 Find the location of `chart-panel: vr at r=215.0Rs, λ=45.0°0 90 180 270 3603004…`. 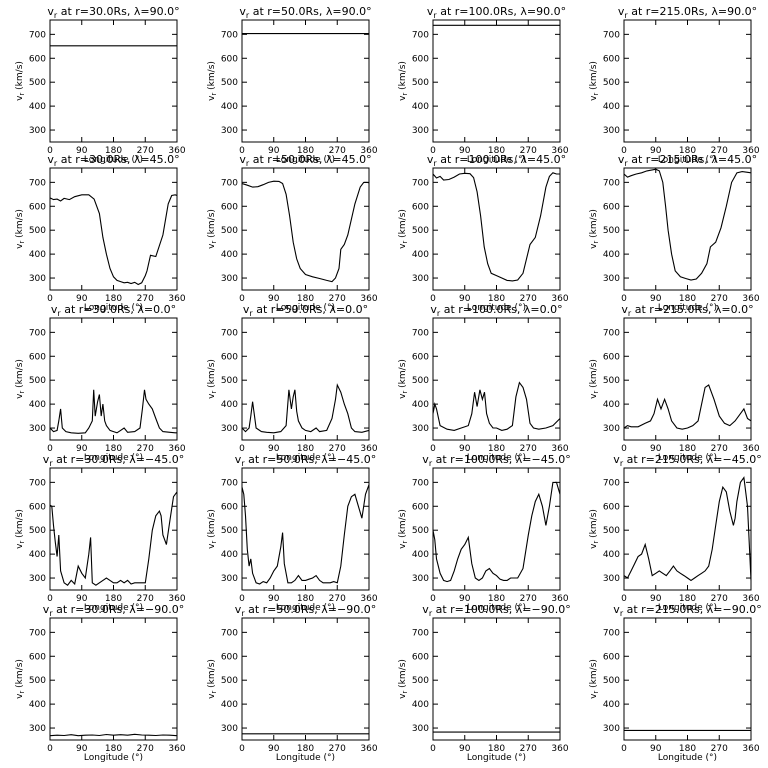

chart-panel: vr at r=215.0Rs, λ=45.0°0 90 180 270 3603004… is located at coordinates (674, 233).